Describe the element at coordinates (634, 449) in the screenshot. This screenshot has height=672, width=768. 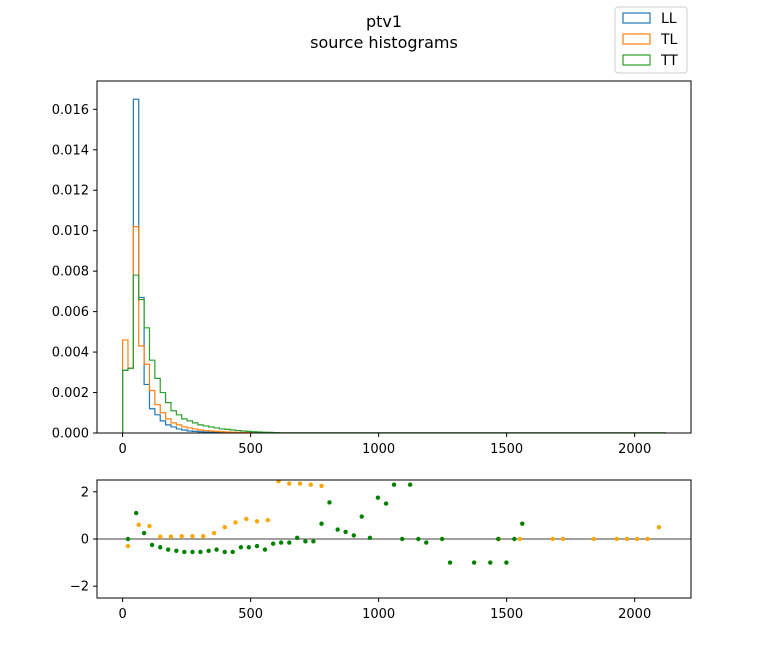
I see `top-x-tick-label: 2000` at that location.